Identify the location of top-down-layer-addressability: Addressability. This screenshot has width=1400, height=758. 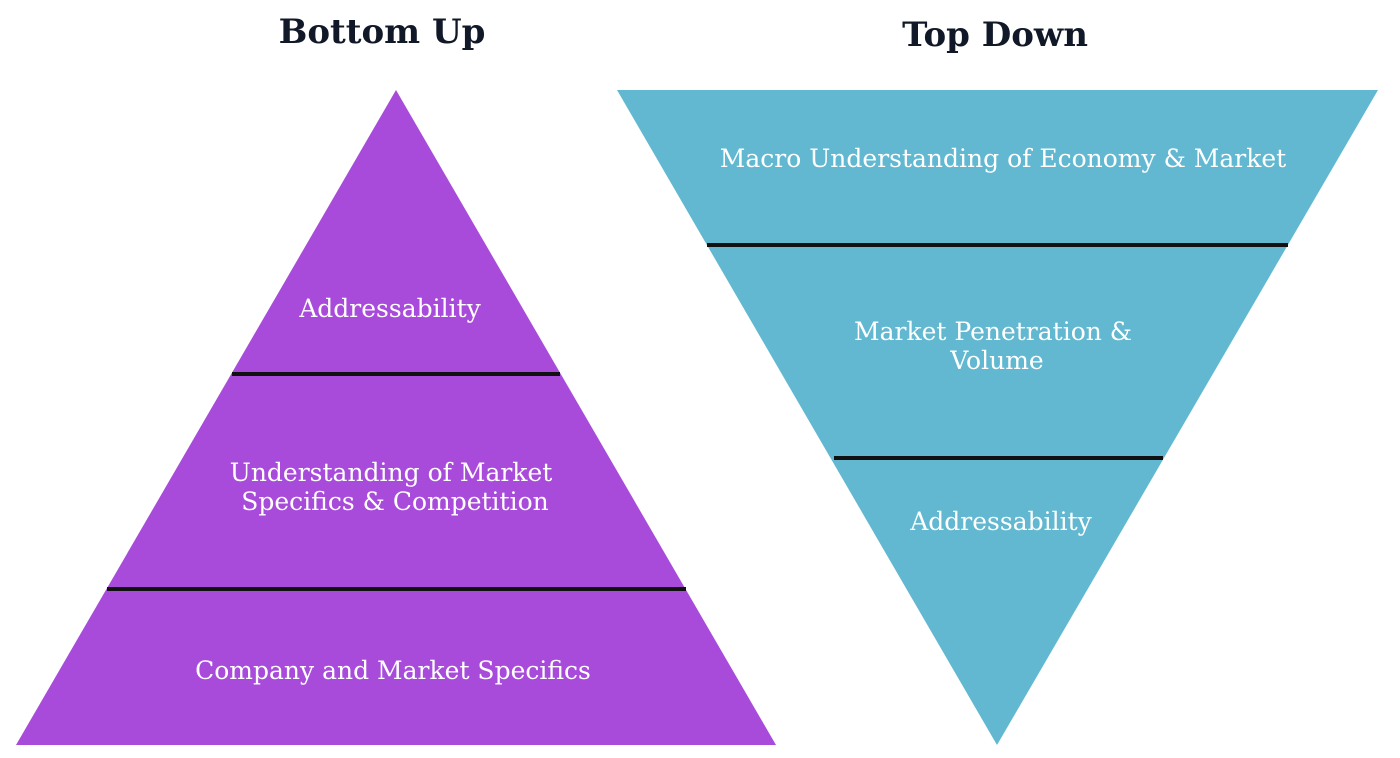
(1000, 521).